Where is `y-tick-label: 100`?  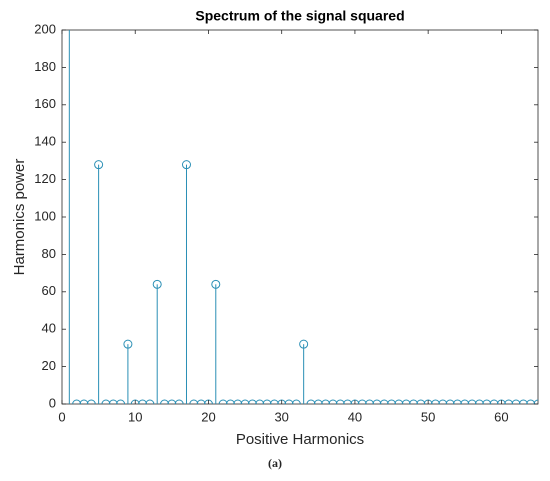
y-tick-label: 100 is located at coordinates (45, 215).